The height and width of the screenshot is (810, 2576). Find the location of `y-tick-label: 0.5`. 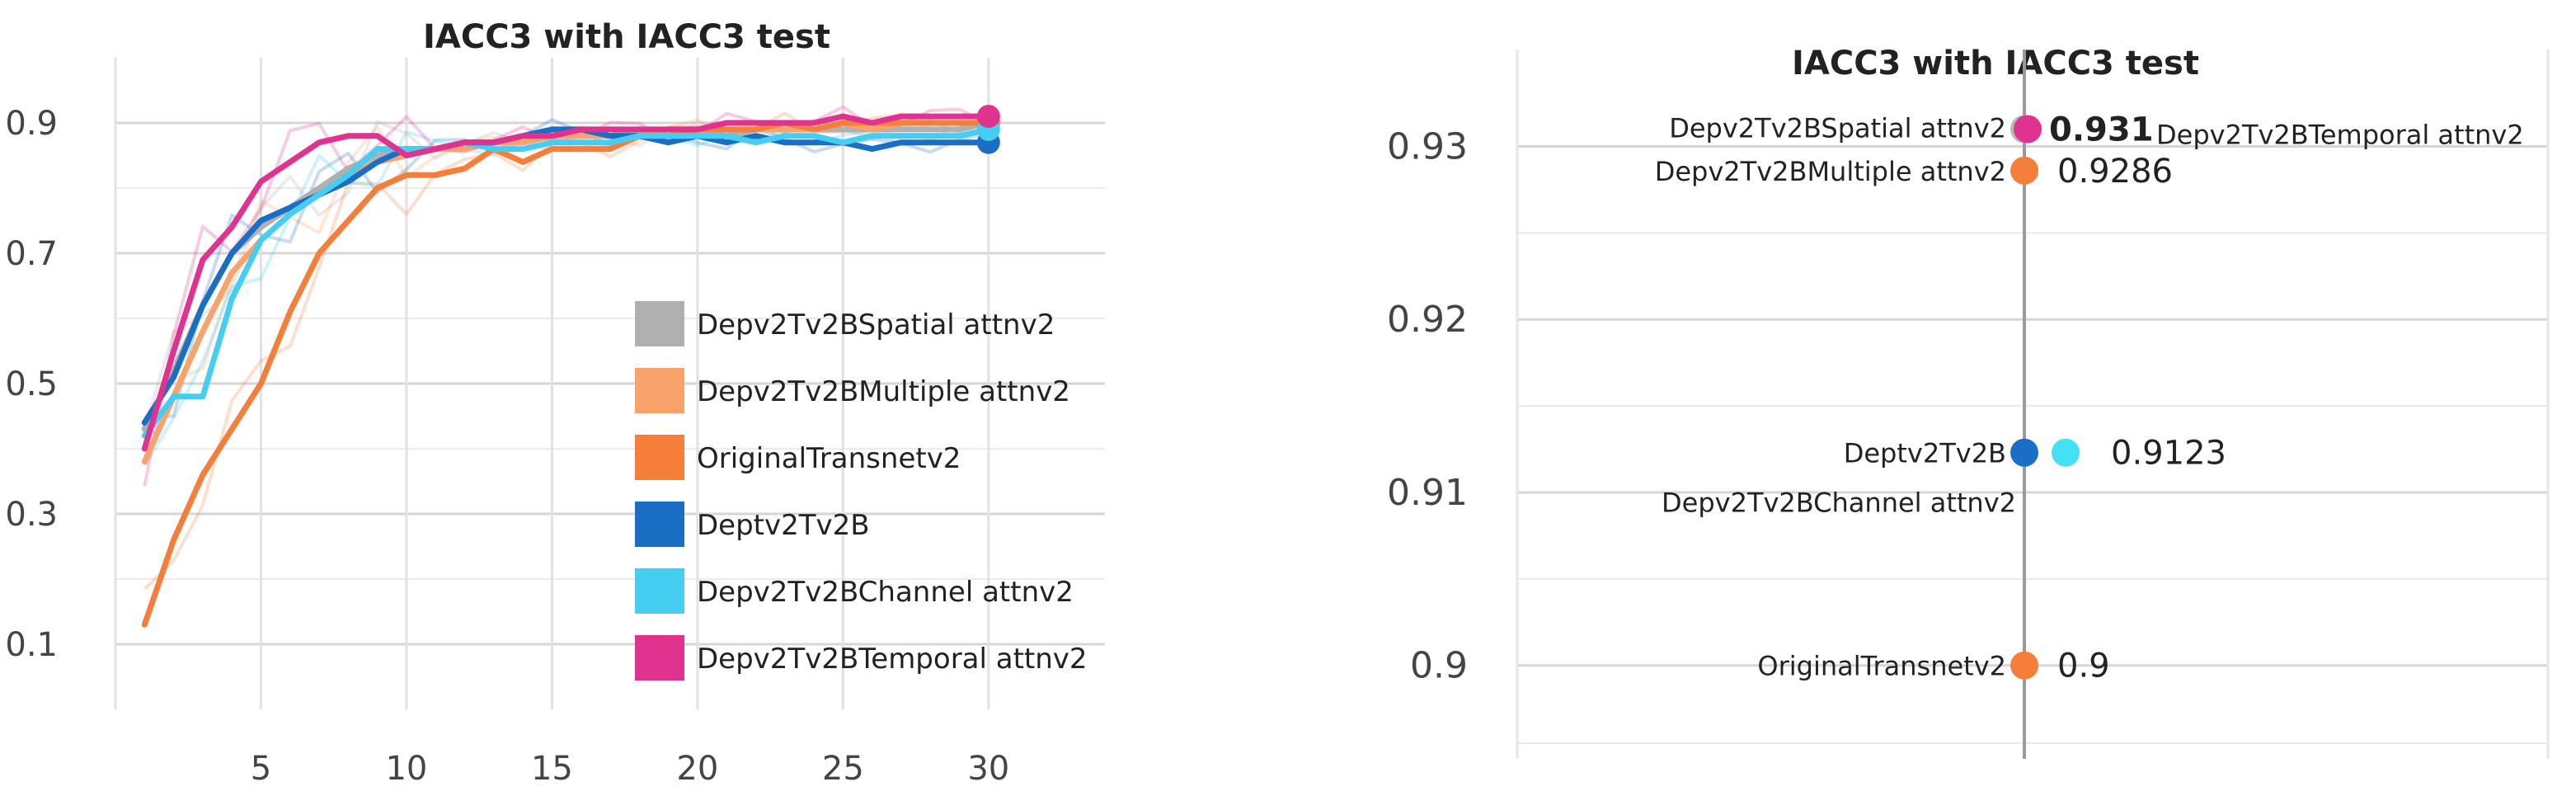

y-tick-label: 0.5 is located at coordinates (31, 384).